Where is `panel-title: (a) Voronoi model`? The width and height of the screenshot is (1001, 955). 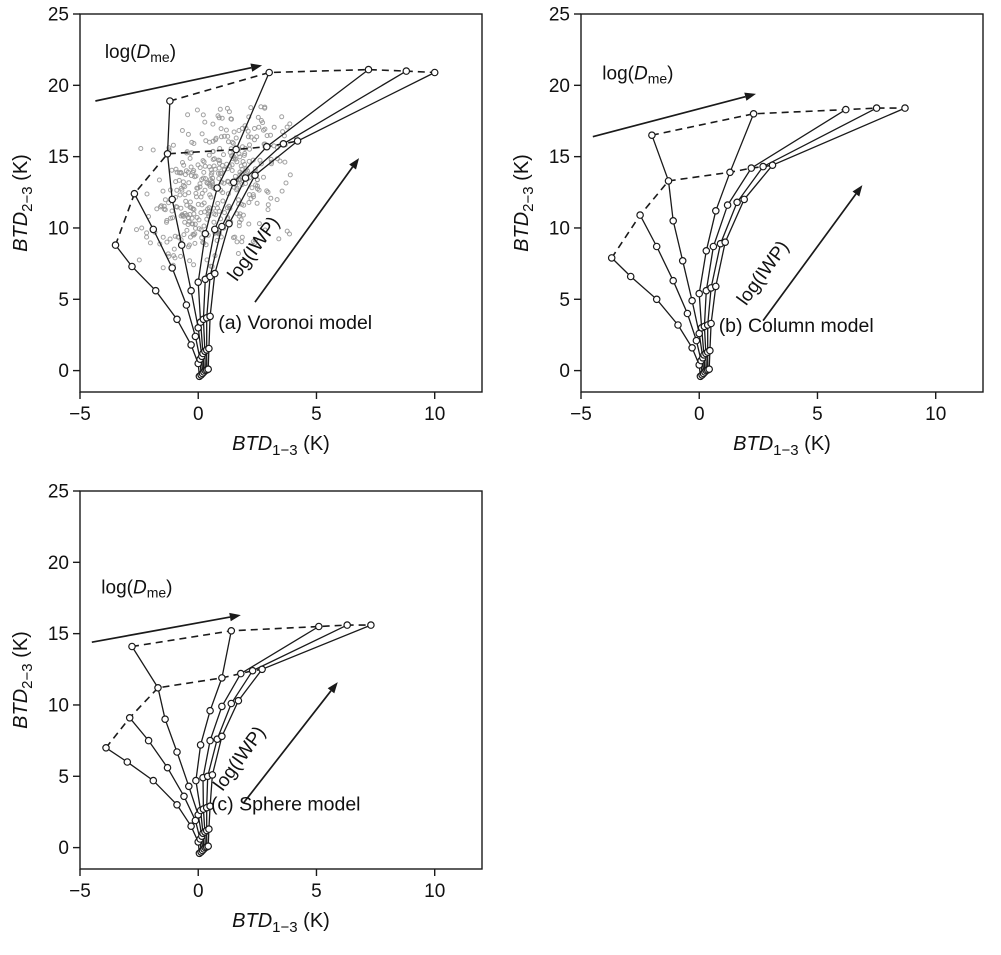
panel-title: (a) Voronoi model is located at coordinates (295, 323).